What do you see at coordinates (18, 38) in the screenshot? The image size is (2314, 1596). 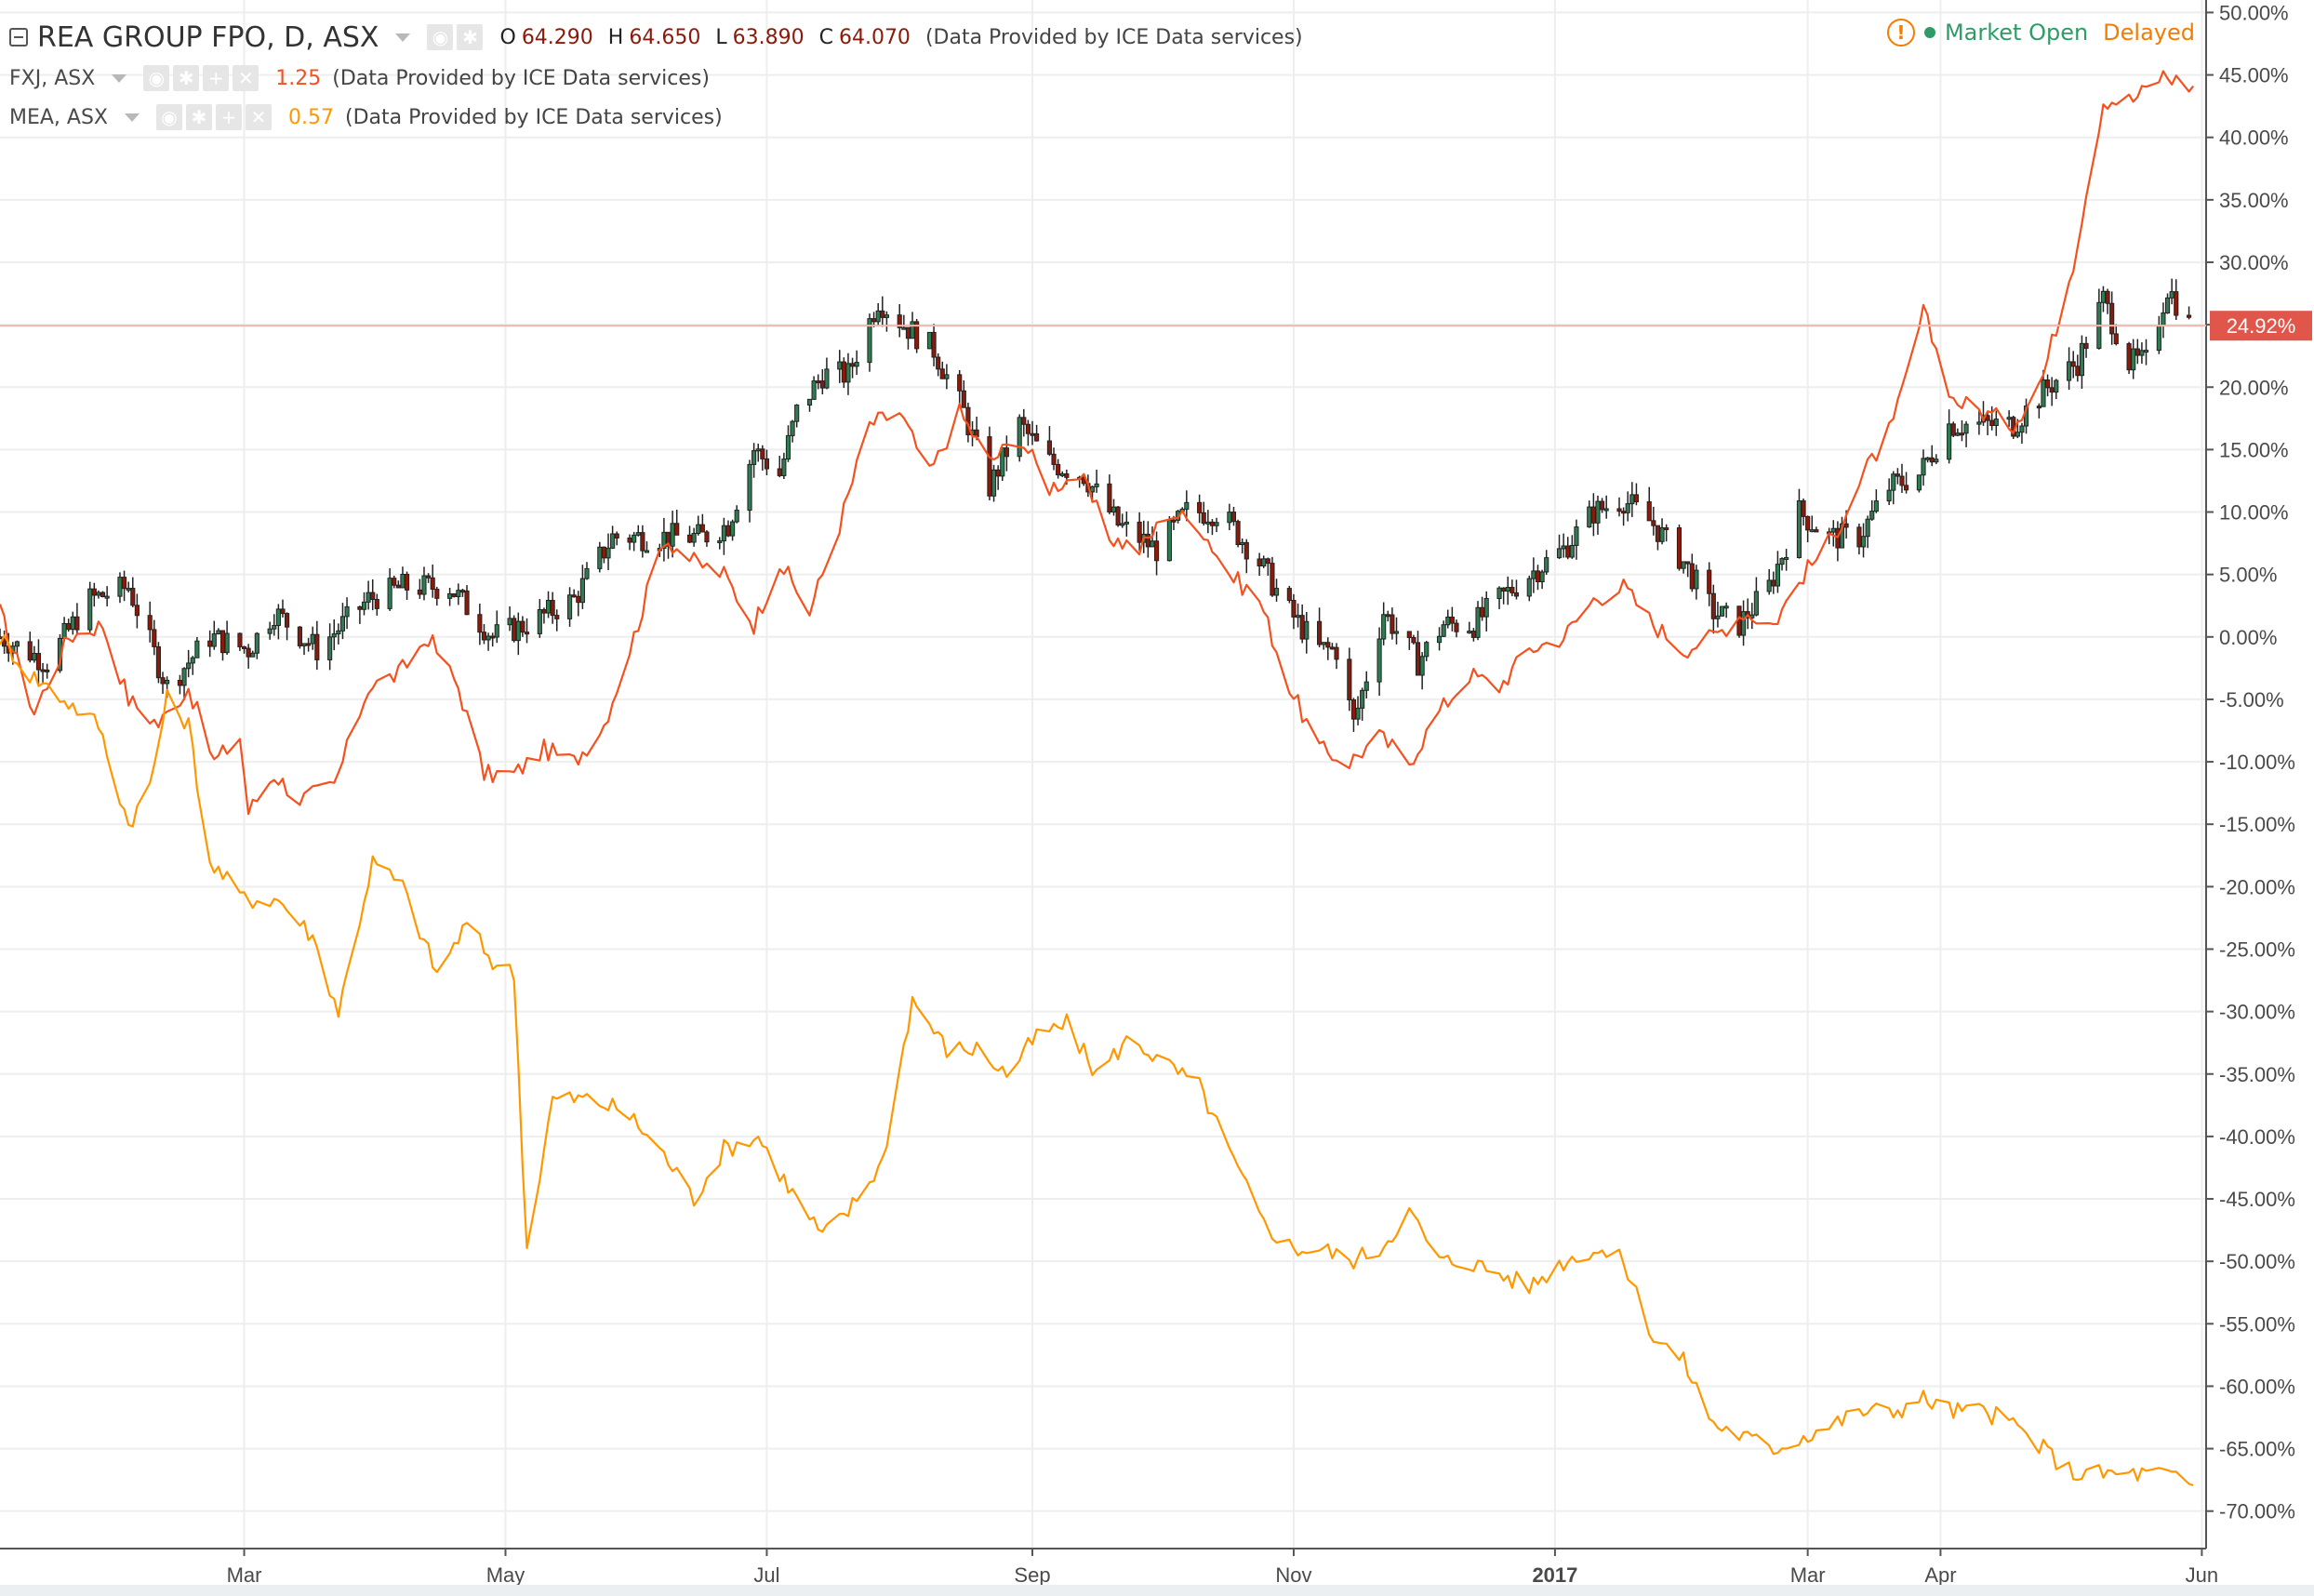 I see `collapse-icon` at bounding box center [18, 38].